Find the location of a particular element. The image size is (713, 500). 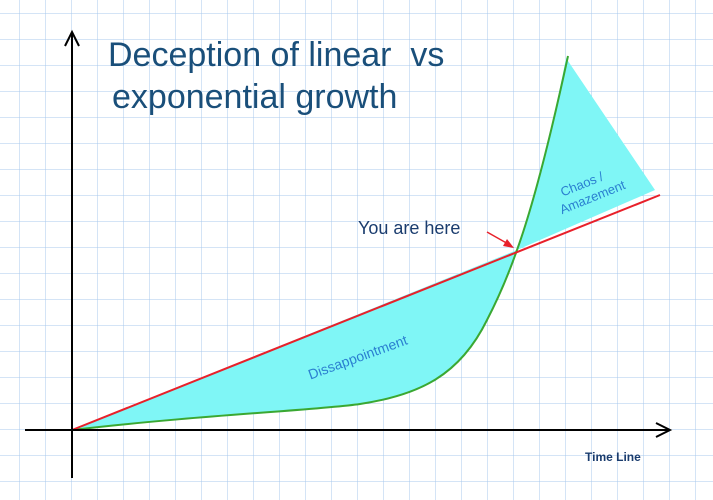

title-line: exponential growth is located at coordinates (254, 97).